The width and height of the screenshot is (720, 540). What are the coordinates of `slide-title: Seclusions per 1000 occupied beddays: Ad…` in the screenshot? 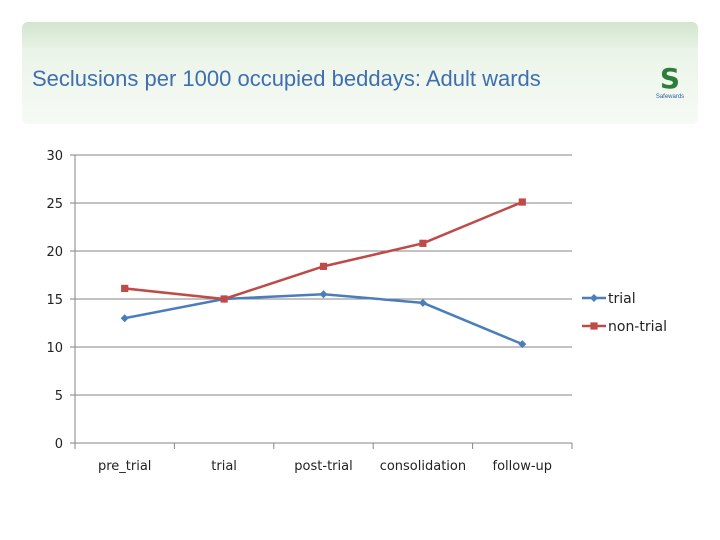 It's located at (286, 78).